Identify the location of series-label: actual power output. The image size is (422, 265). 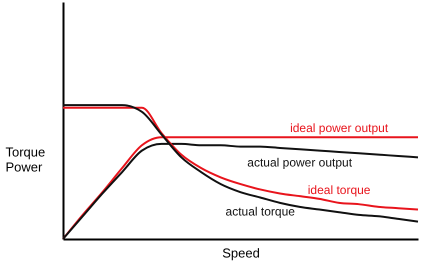
(300, 162).